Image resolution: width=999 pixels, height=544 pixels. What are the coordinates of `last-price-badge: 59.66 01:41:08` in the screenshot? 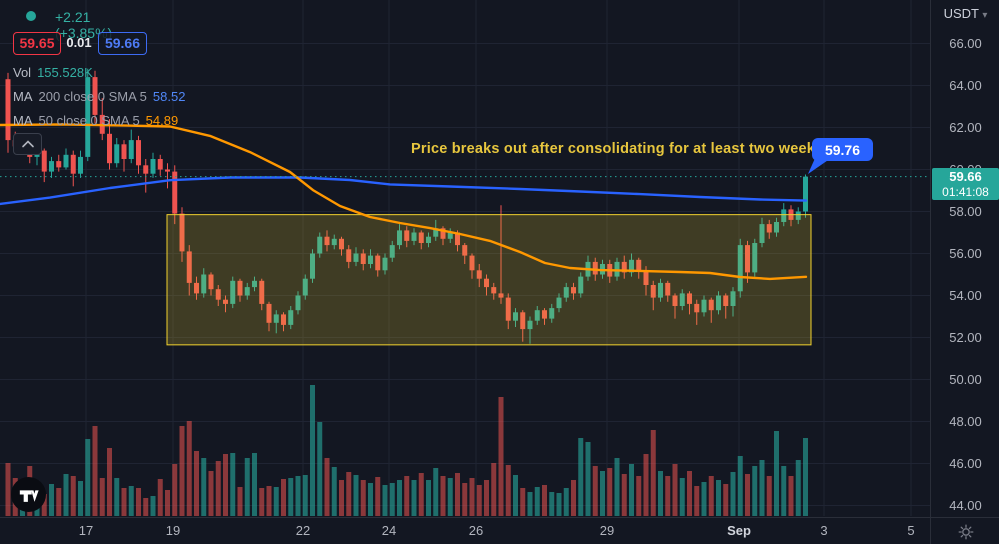 It's located at (965, 183).